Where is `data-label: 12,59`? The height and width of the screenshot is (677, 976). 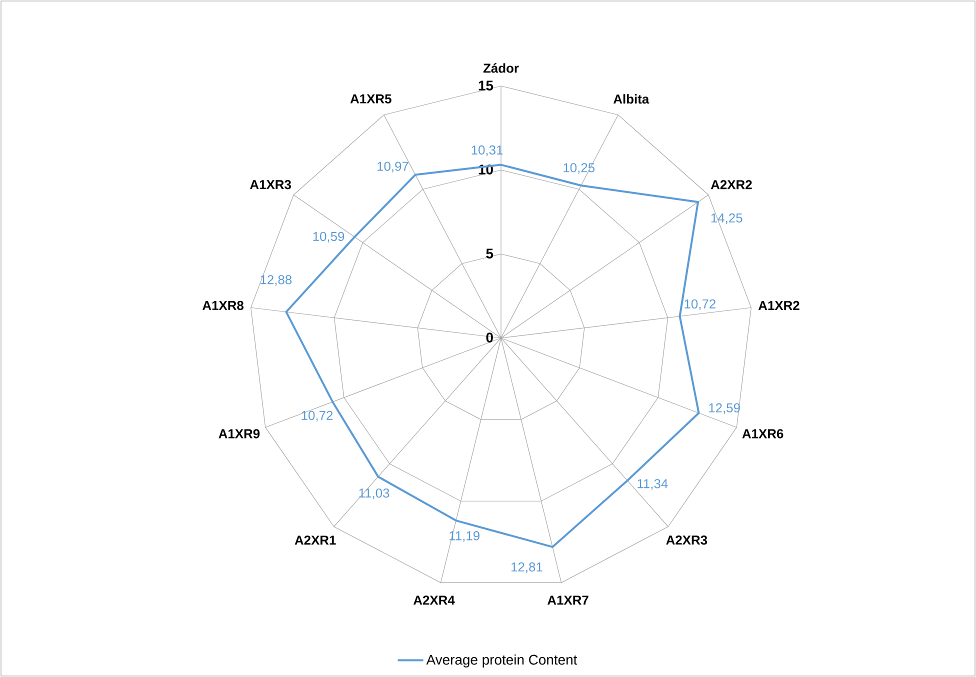
data-label: 12,59 is located at coordinates (724, 408).